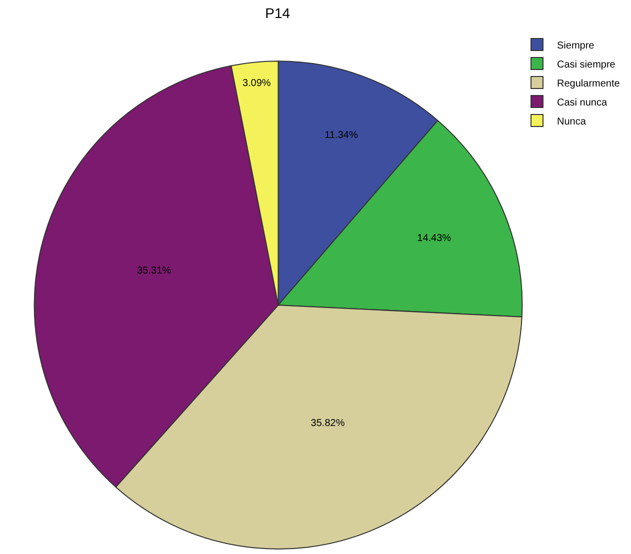 This screenshot has width=631, height=554. What do you see at coordinates (434, 238) in the screenshot?
I see `data-label: 14.43%` at bounding box center [434, 238].